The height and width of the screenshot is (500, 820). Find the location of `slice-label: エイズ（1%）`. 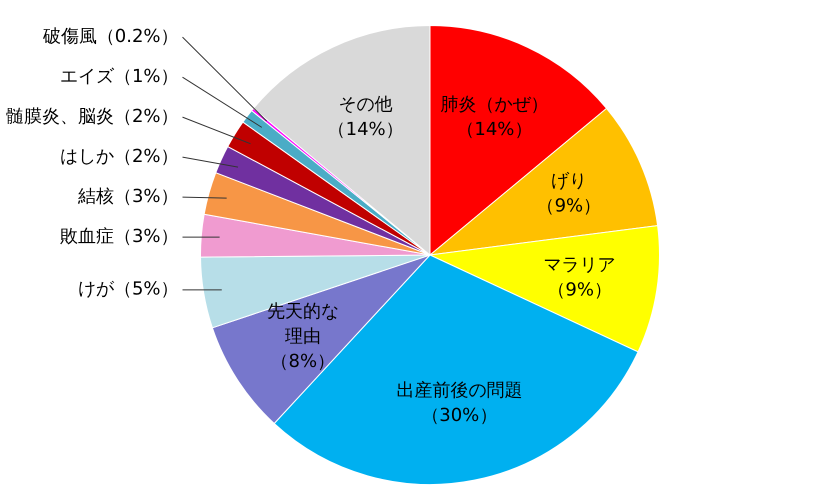

slice-label: エイズ（1%） is located at coordinates (119, 76).